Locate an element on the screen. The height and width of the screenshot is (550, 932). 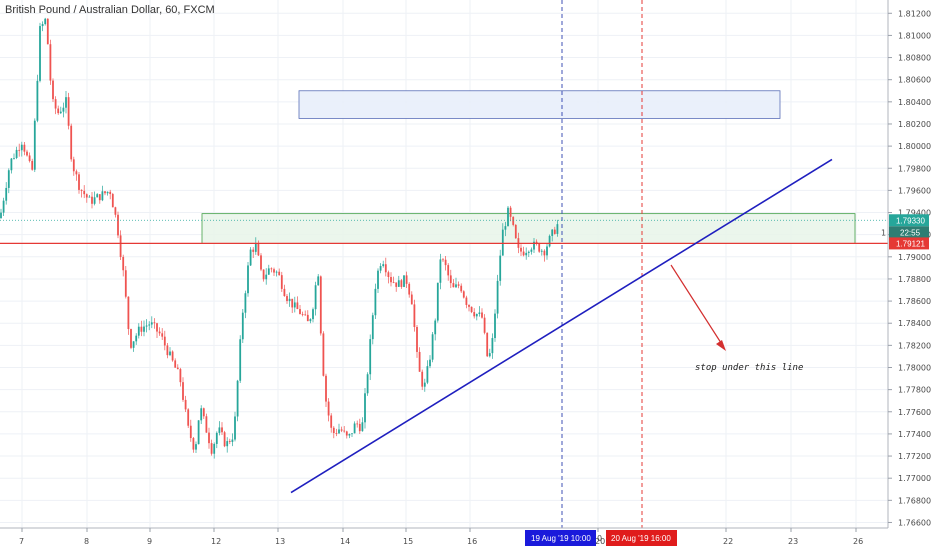
consolidation-zone is located at coordinates (528, 228).